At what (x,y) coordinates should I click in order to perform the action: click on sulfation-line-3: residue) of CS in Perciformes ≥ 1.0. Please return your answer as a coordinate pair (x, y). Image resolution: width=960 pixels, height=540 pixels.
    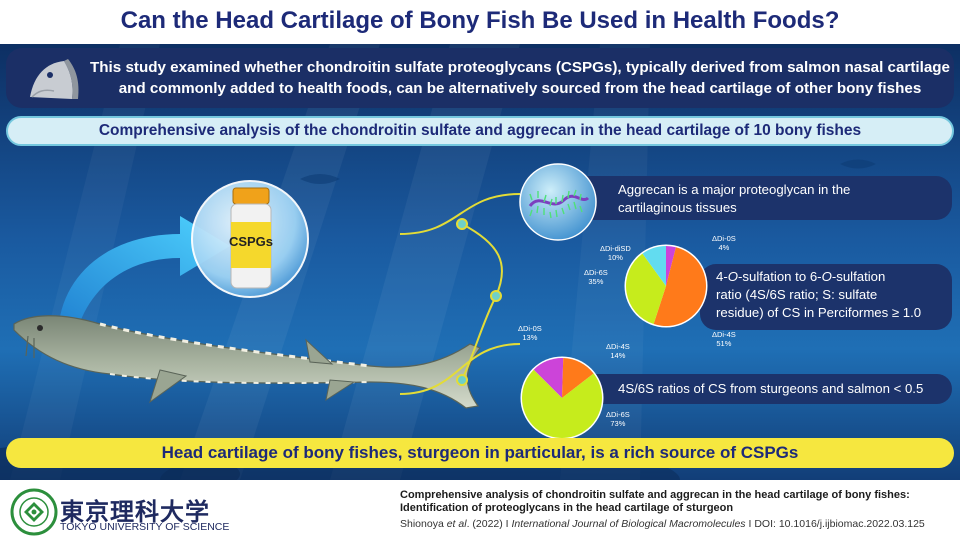
    Looking at the image, I should click on (819, 312).